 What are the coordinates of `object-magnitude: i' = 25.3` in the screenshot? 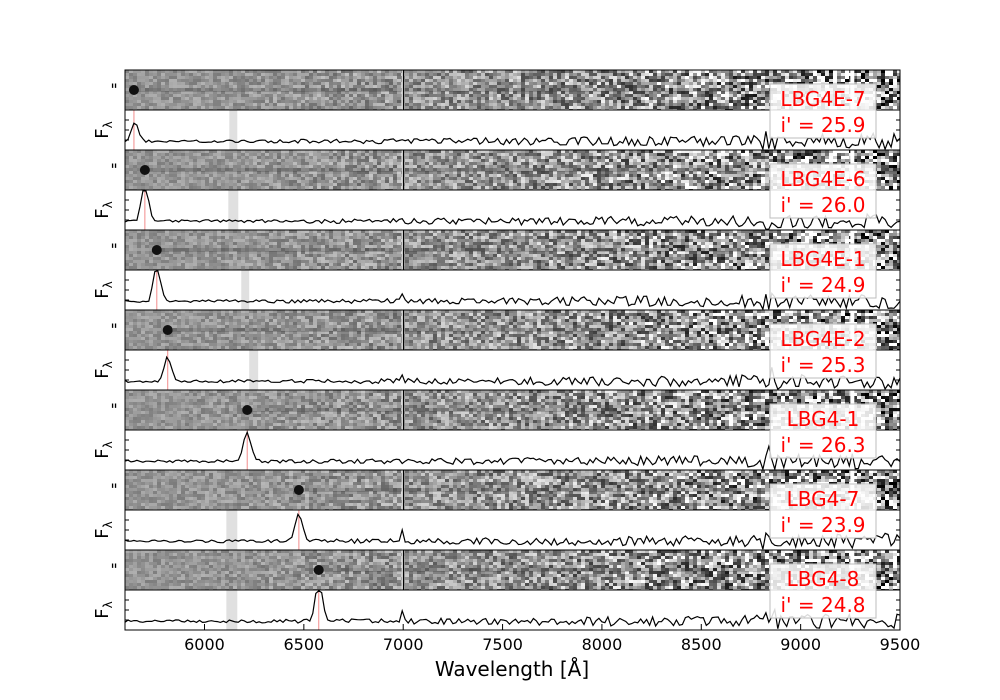 It's located at (822, 365).